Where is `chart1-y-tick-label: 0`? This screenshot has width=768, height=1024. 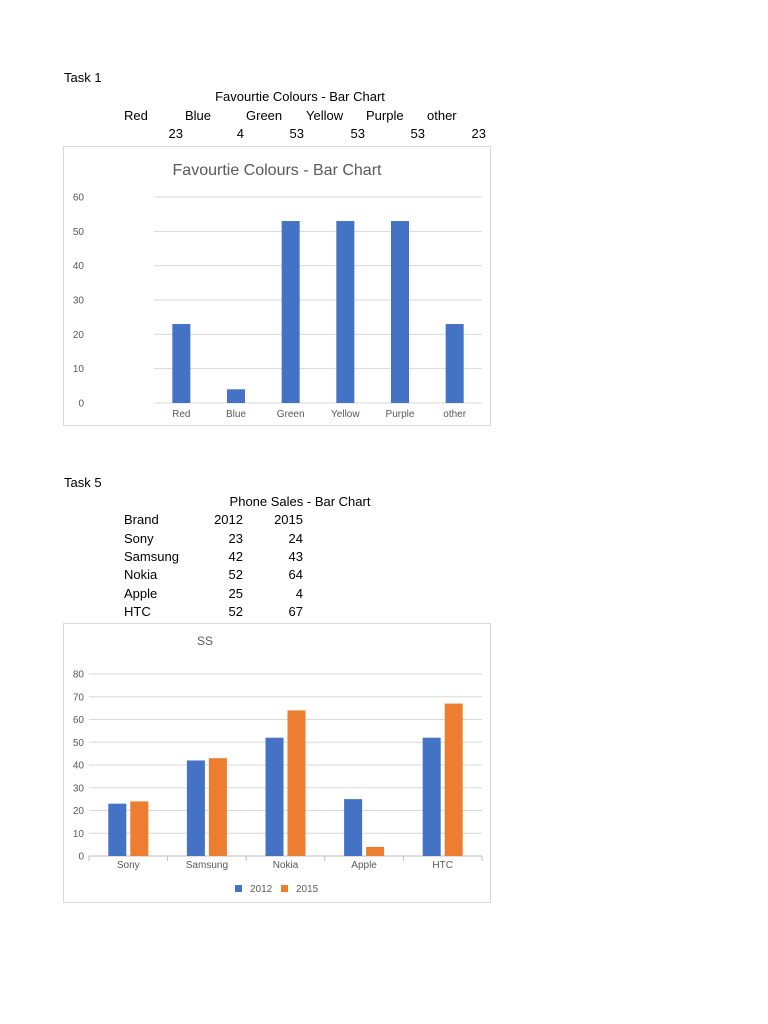 chart1-y-tick-label: 0 is located at coordinates (81, 404).